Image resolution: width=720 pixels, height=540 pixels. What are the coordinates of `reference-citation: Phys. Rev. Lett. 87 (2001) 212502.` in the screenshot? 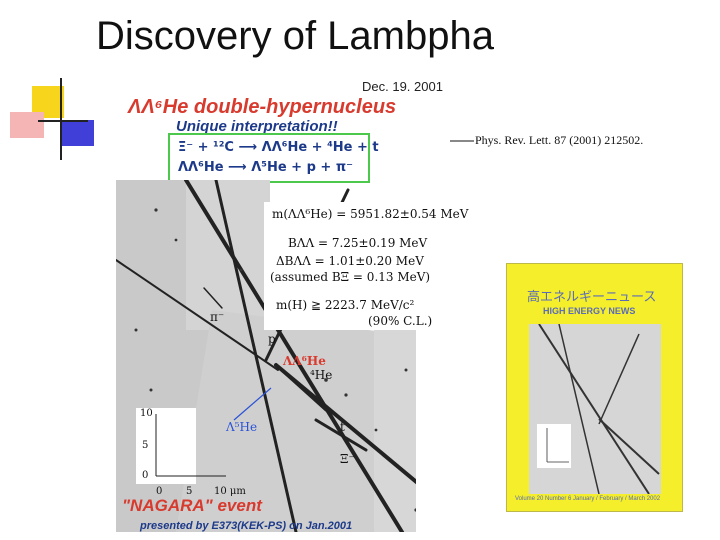 It's located at (559, 140).